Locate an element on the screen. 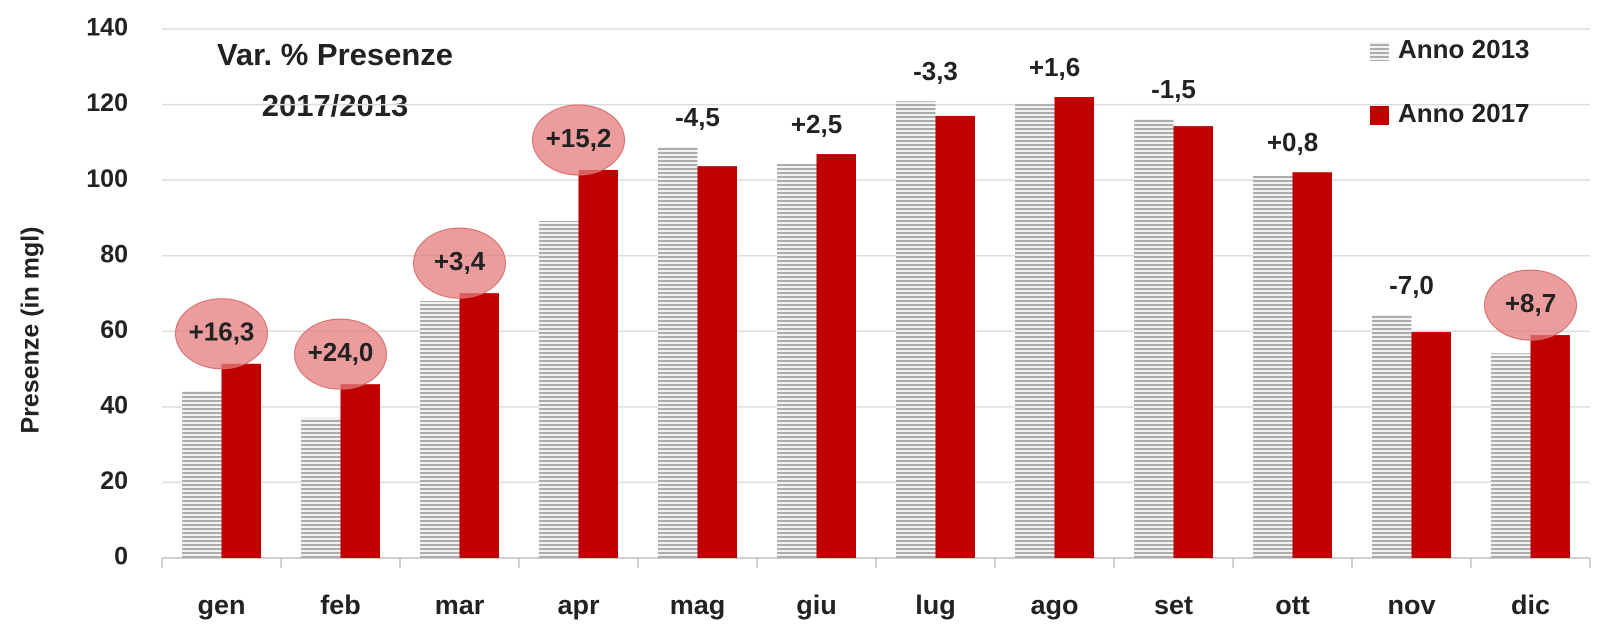 This screenshot has height=638, width=1610. data-annotation: +15,2 is located at coordinates (579, 138).